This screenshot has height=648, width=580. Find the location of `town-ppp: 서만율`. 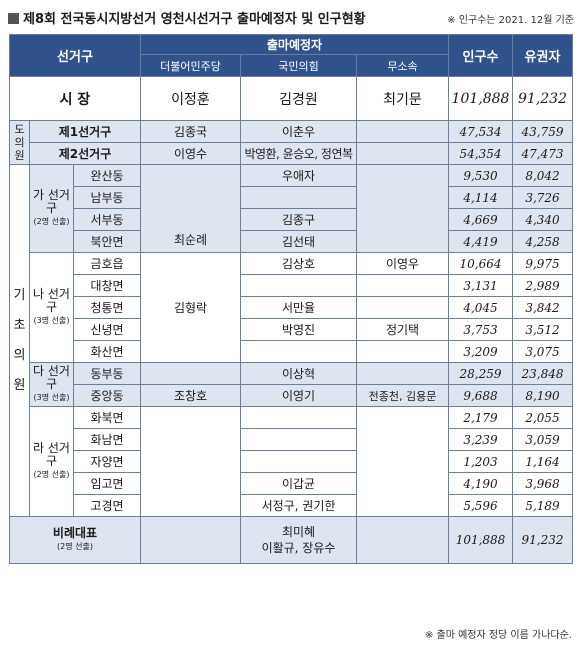

town-ppp: 서만율 is located at coordinates (298, 307).